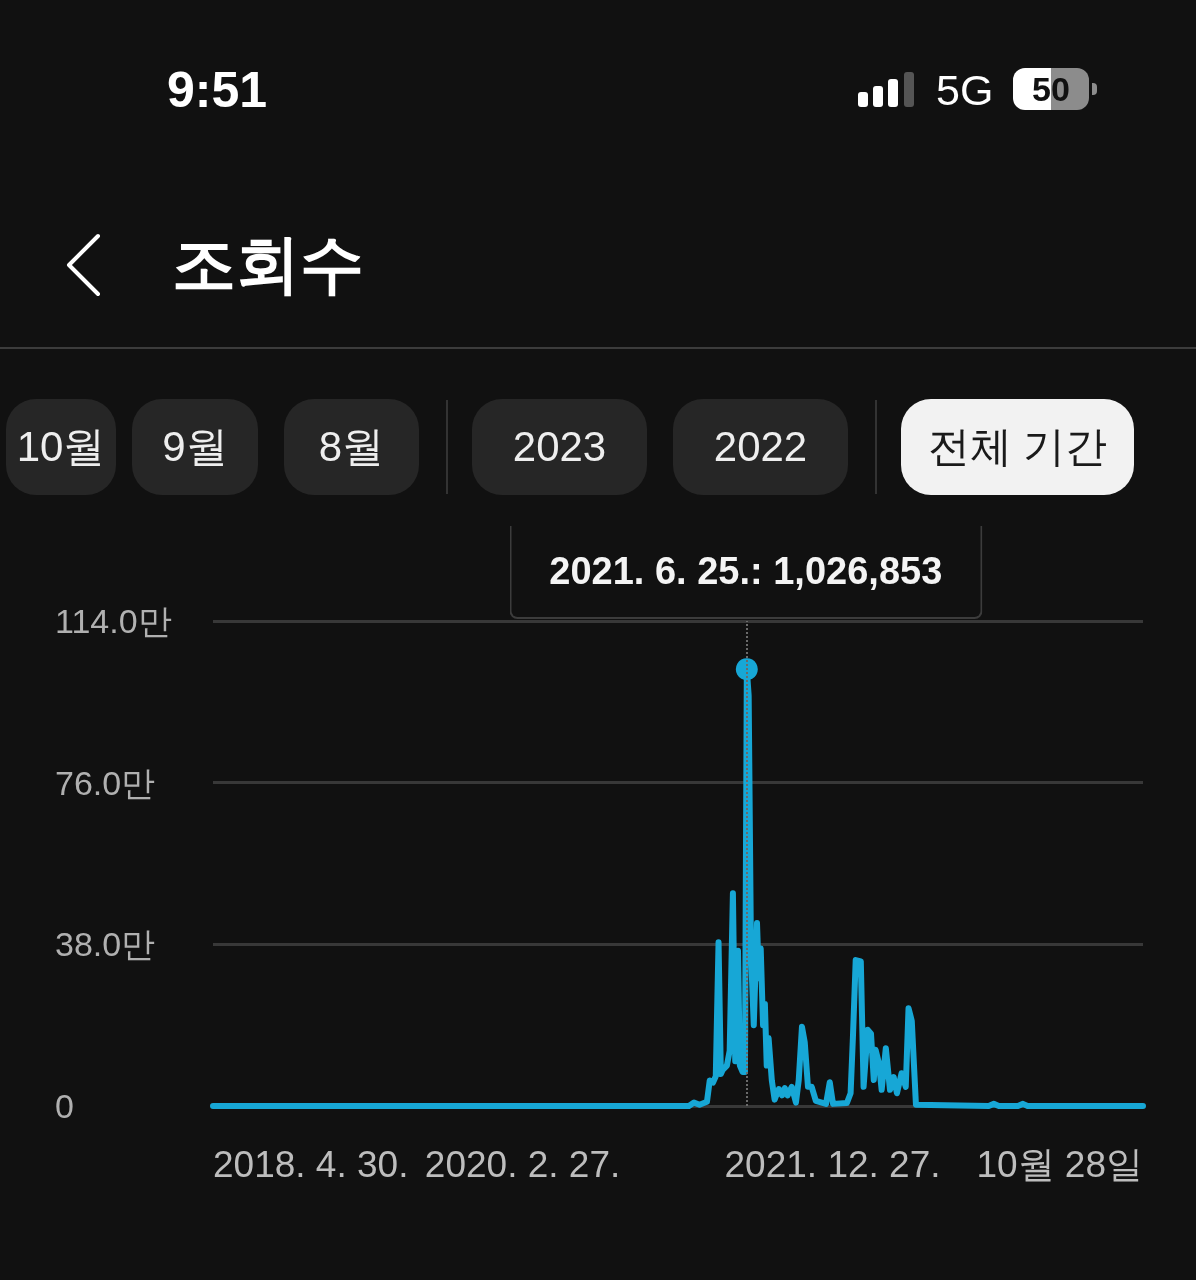  Describe the element at coordinates (559, 447) in the screenshot. I see `text: 2023` at that location.